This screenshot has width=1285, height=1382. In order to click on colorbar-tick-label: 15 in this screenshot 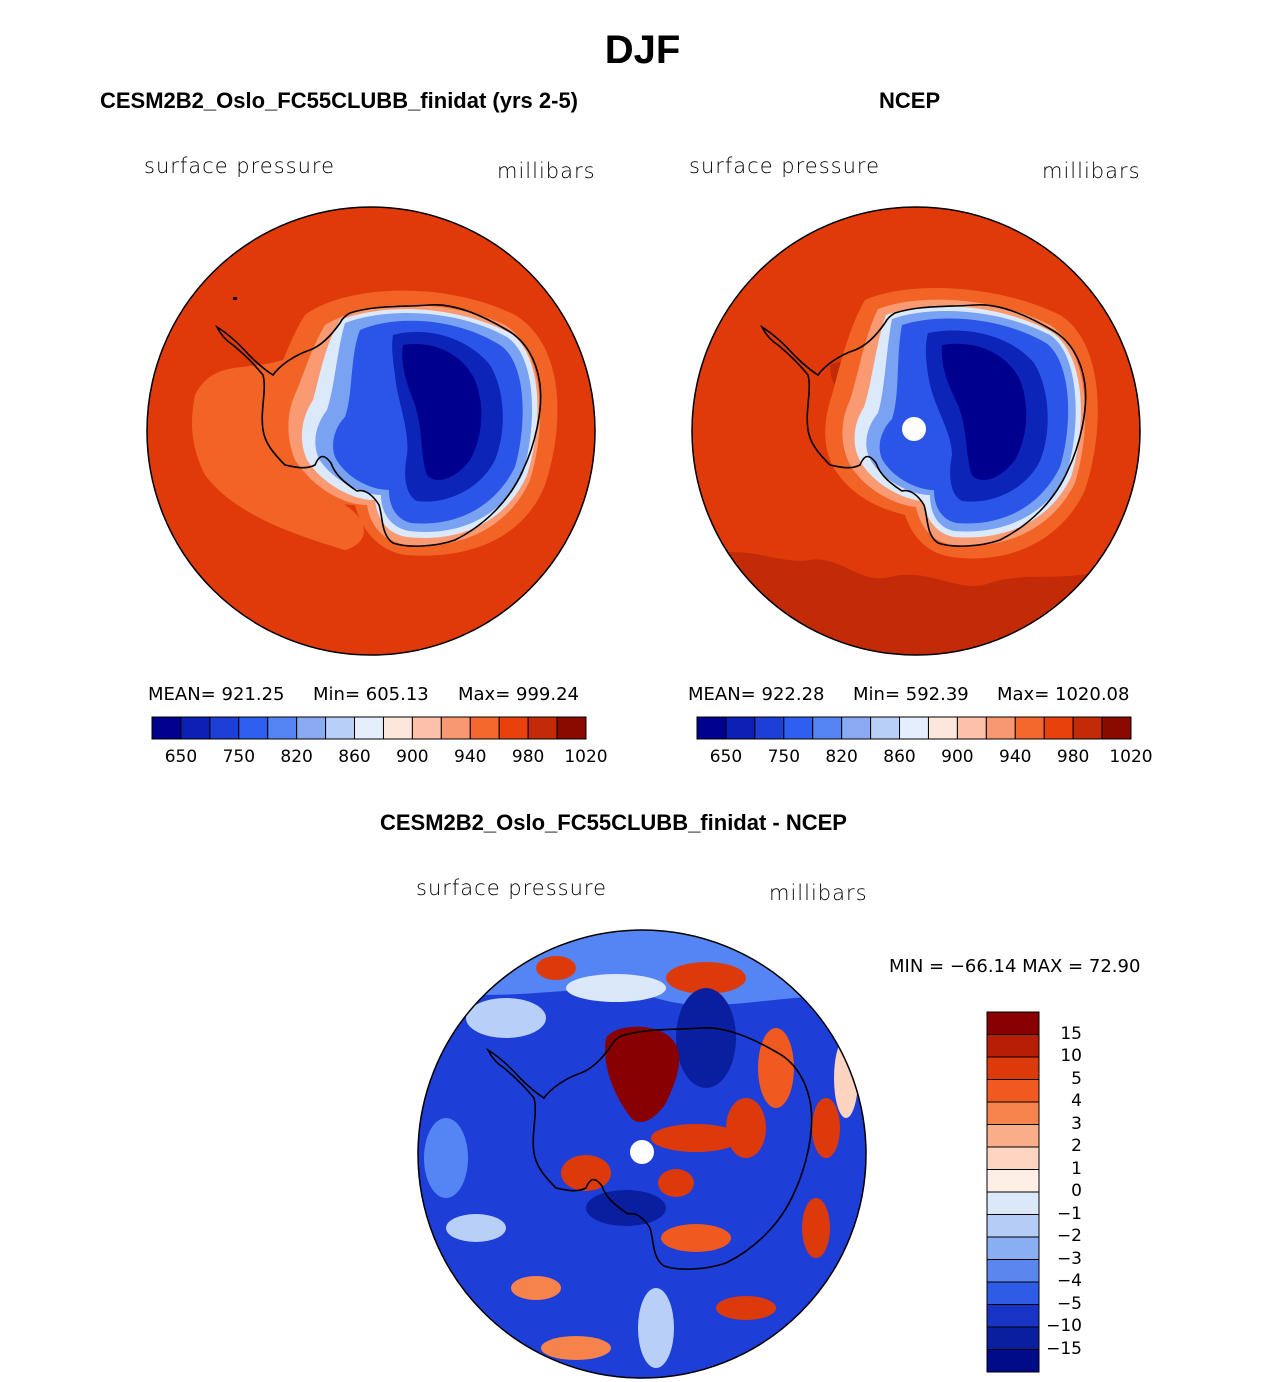, I will do `click(1071, 1033)`.